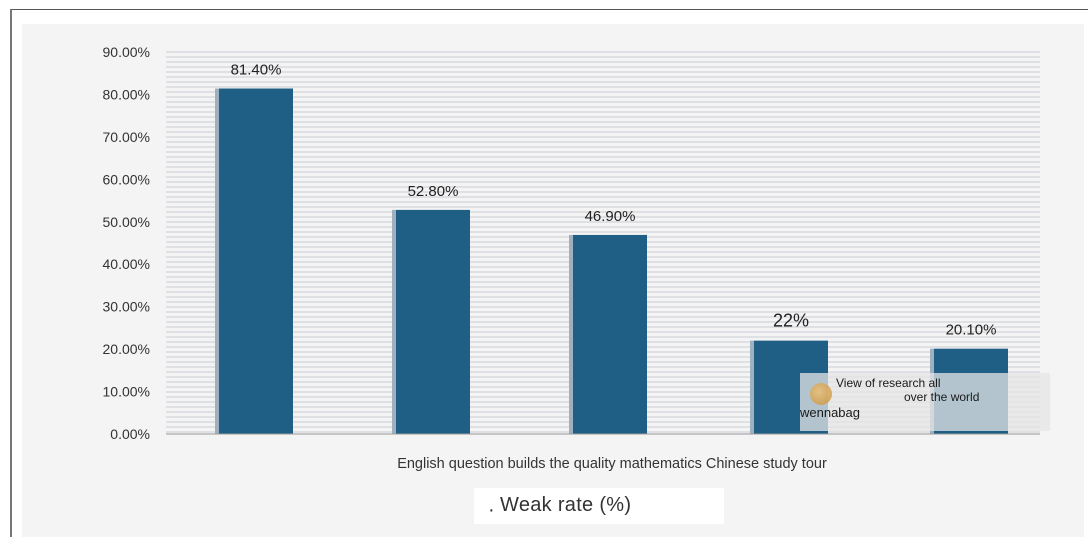 This screenshot has height=537, width=1088. Describe the element at coordinates (126, 307) in the screenshot. I see `y-tick-label: 30.00%` at that location.